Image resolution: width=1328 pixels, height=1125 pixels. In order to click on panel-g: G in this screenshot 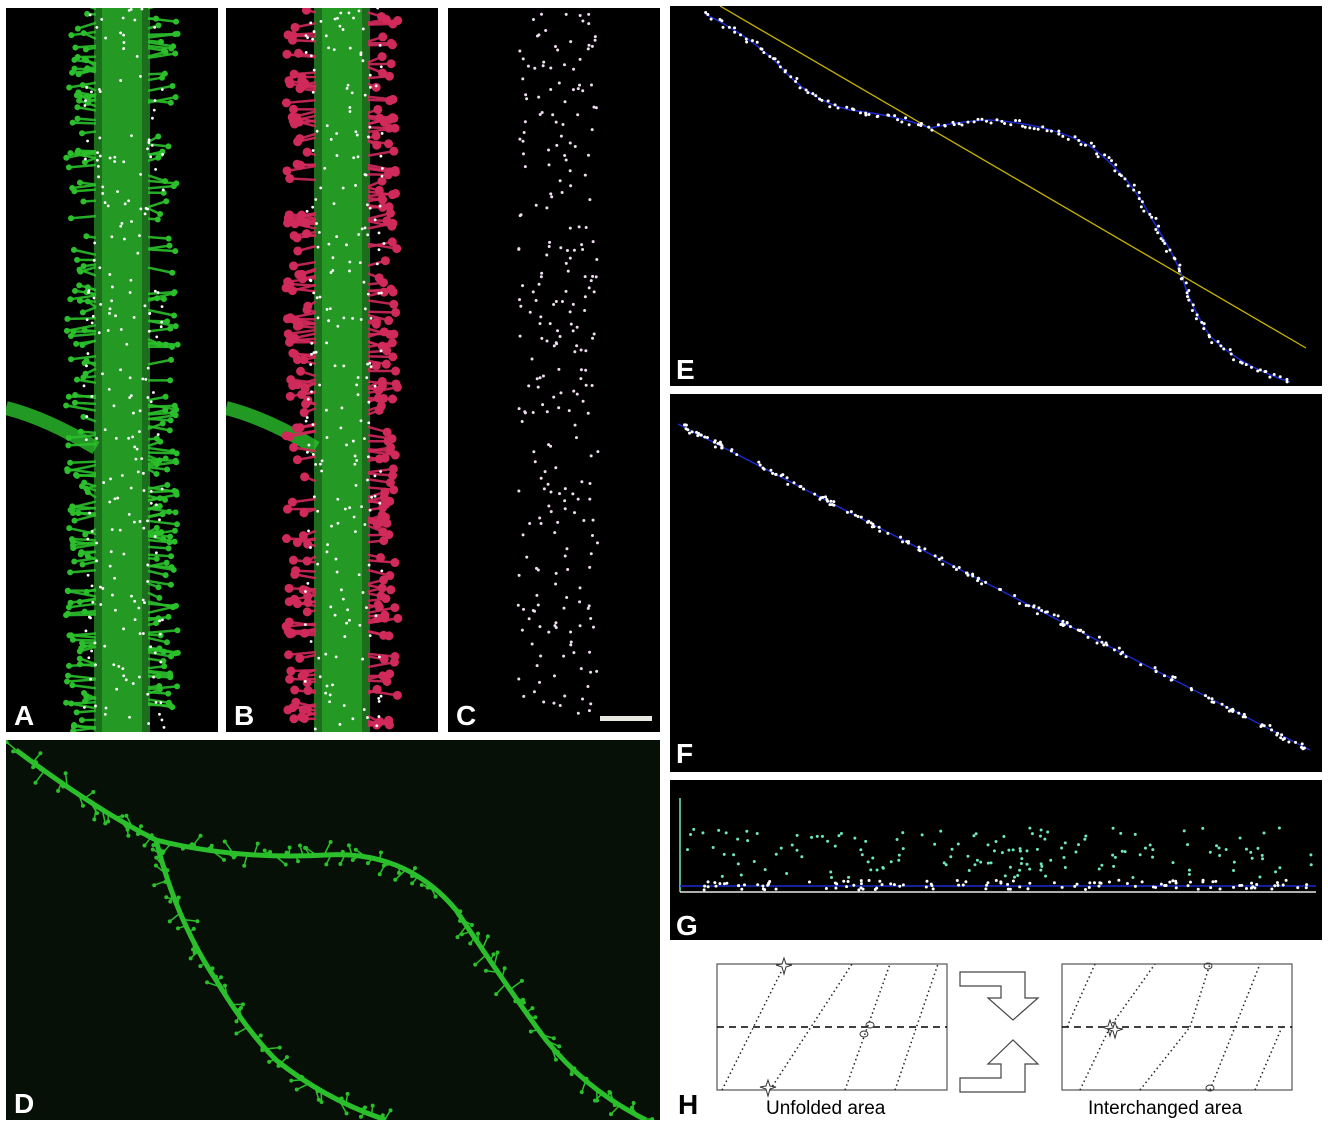, I will do `click(996, 860)`.